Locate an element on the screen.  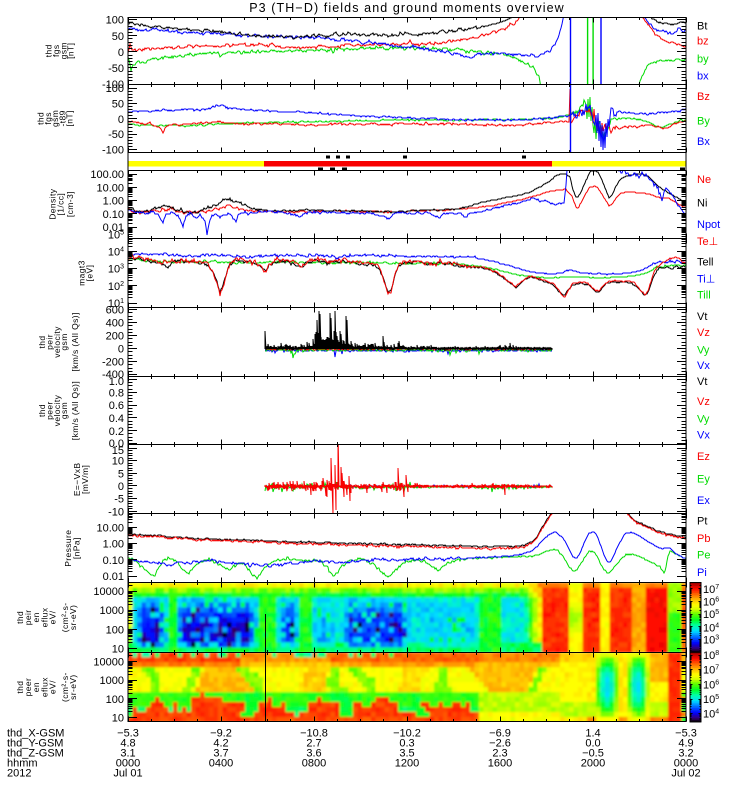
svg-text: 0400 is located at coordinates (221, 764).